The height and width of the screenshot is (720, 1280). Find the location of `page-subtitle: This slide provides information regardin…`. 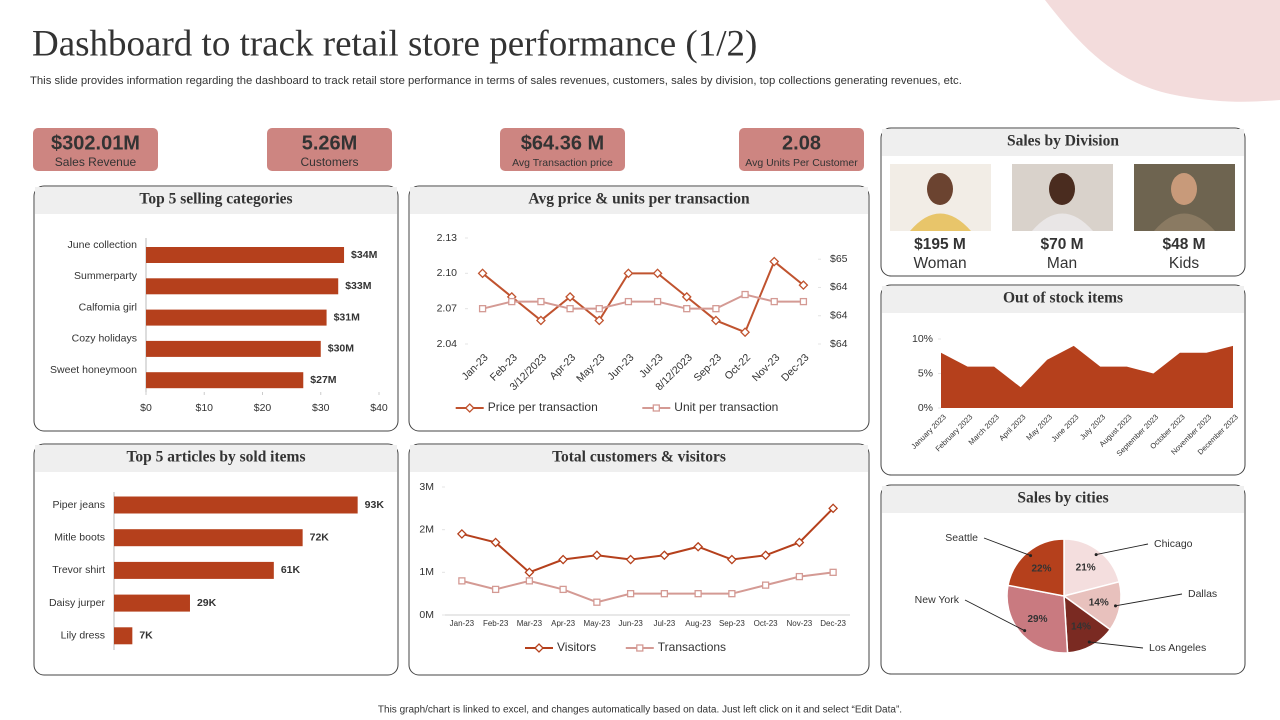

page-subtitle: This slide provides information regardin… is located at coordinates (496, 81).